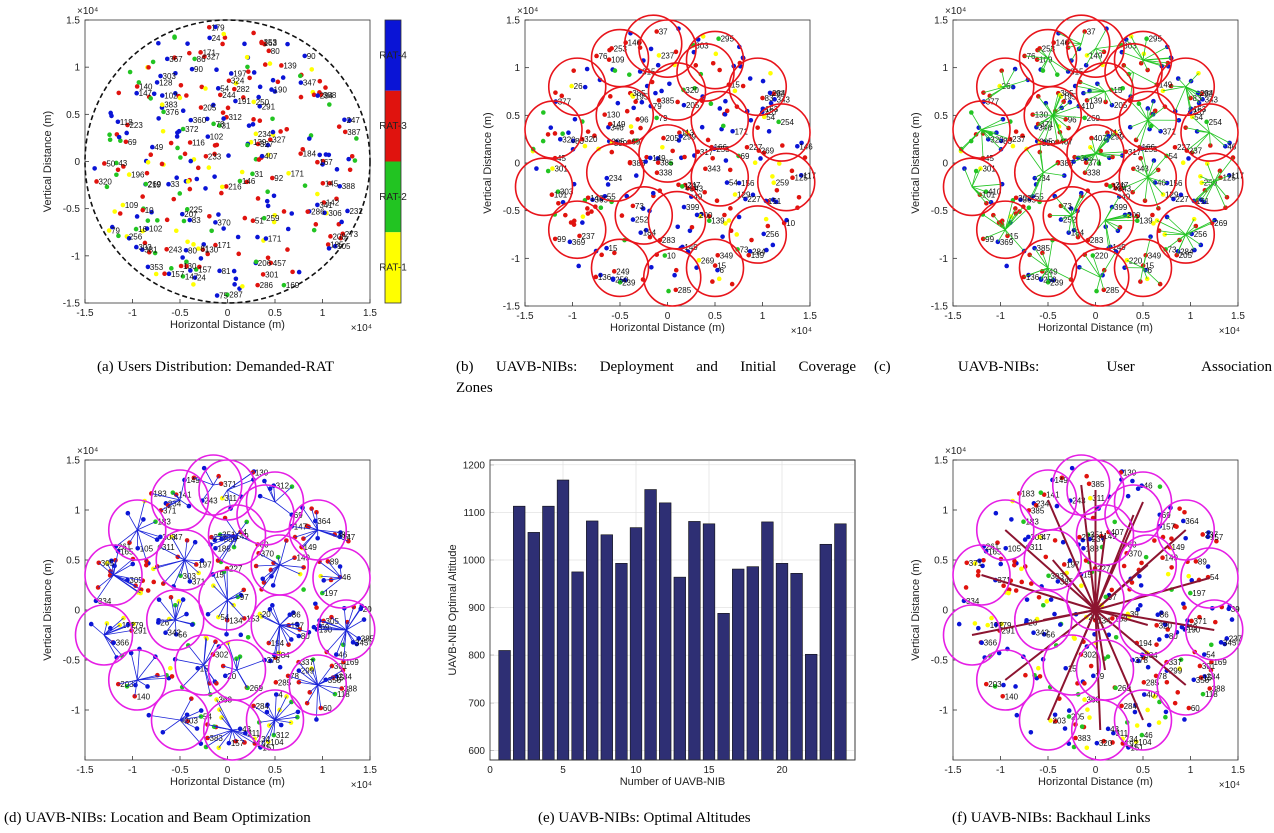  What do you see at coordinates (768, 151) in the screenshot?
I see `user-id-label: 269` at bounding box center [768, 151].